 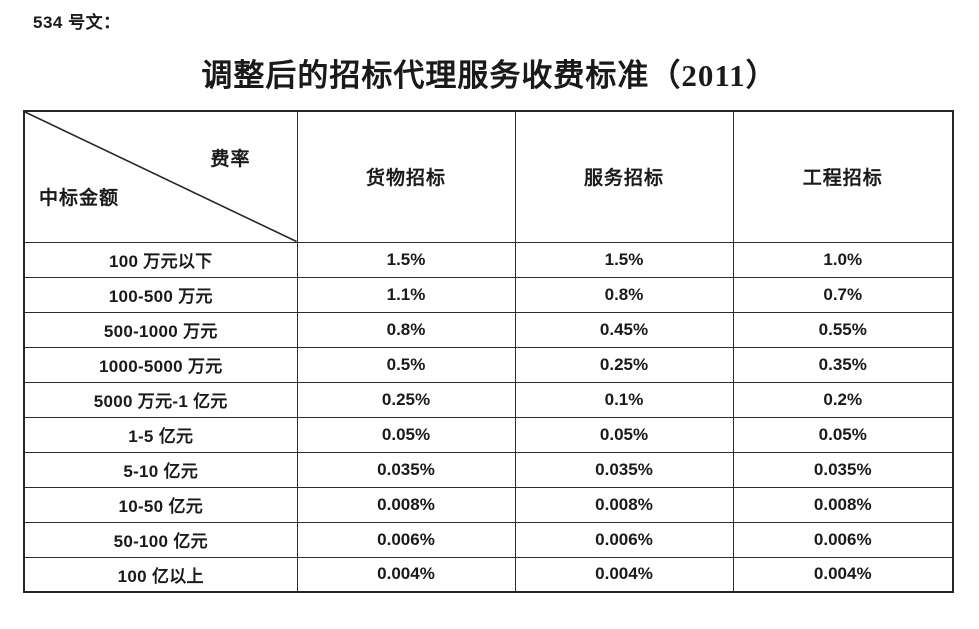 What do you see at coordinates (843, 574) in the screenshot?
I see `engineering-rate-cell: 0.004%` at bounding box center [843, 574].